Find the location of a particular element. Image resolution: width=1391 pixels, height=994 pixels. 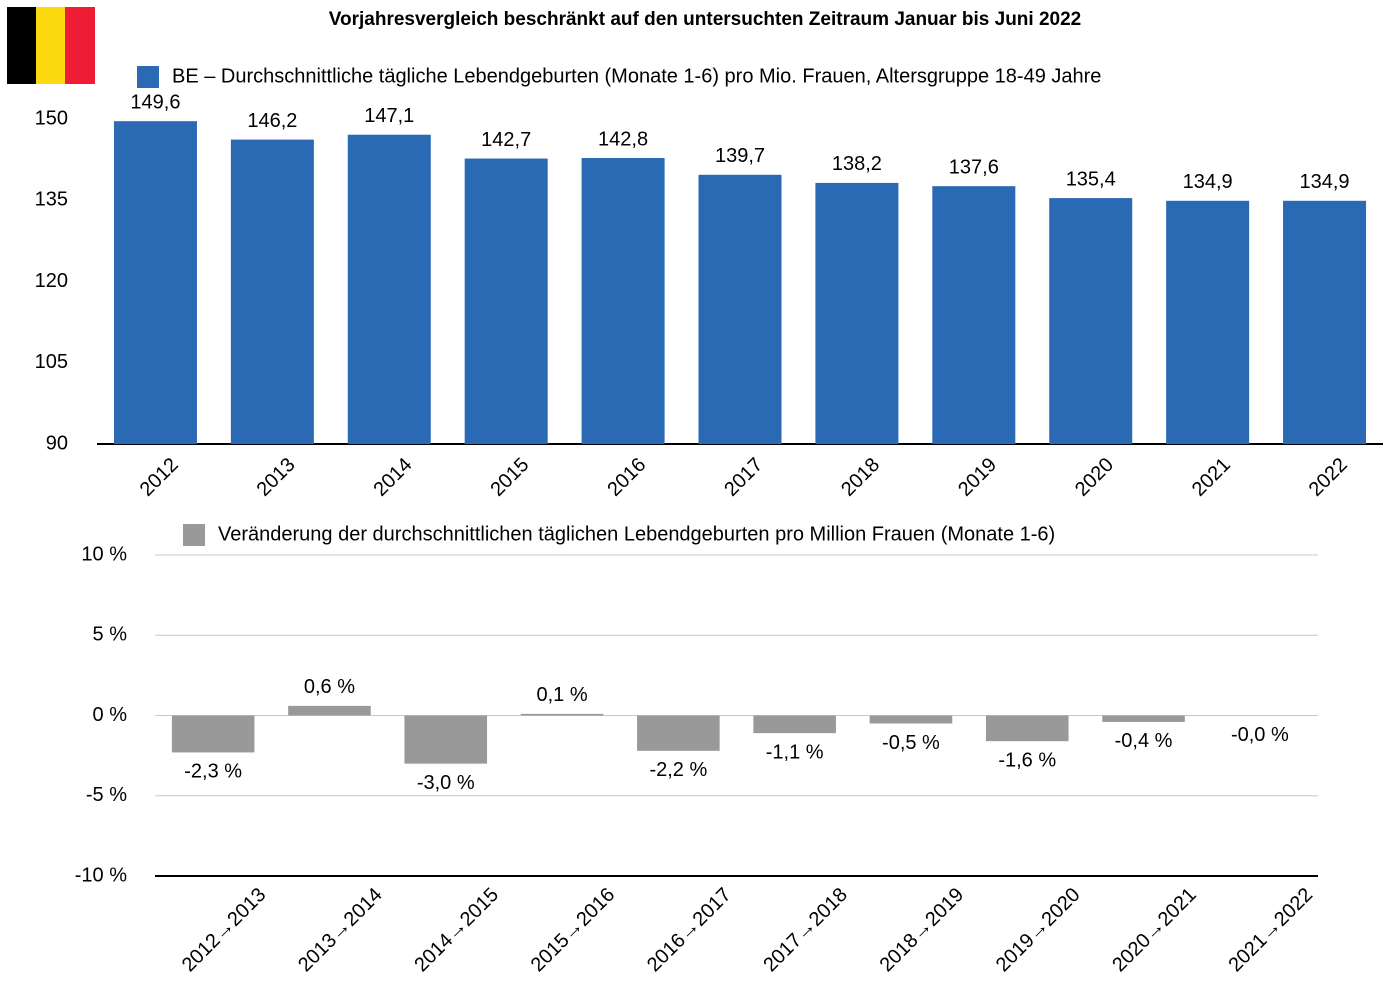

y-tick-label: 10 % is located at coordinates (104, 554).